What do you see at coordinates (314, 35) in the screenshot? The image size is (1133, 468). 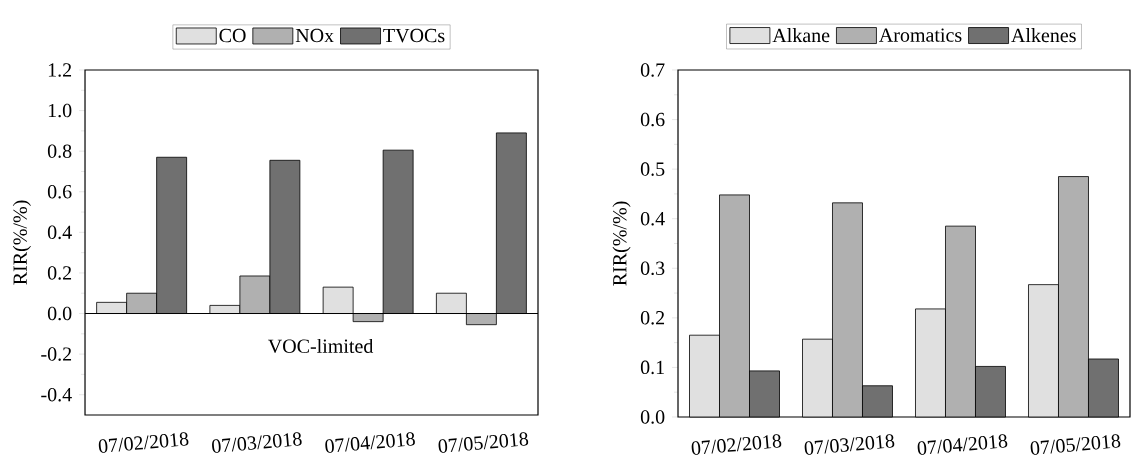 I see `legend-label: NOx` at bounding box center [314, 35].